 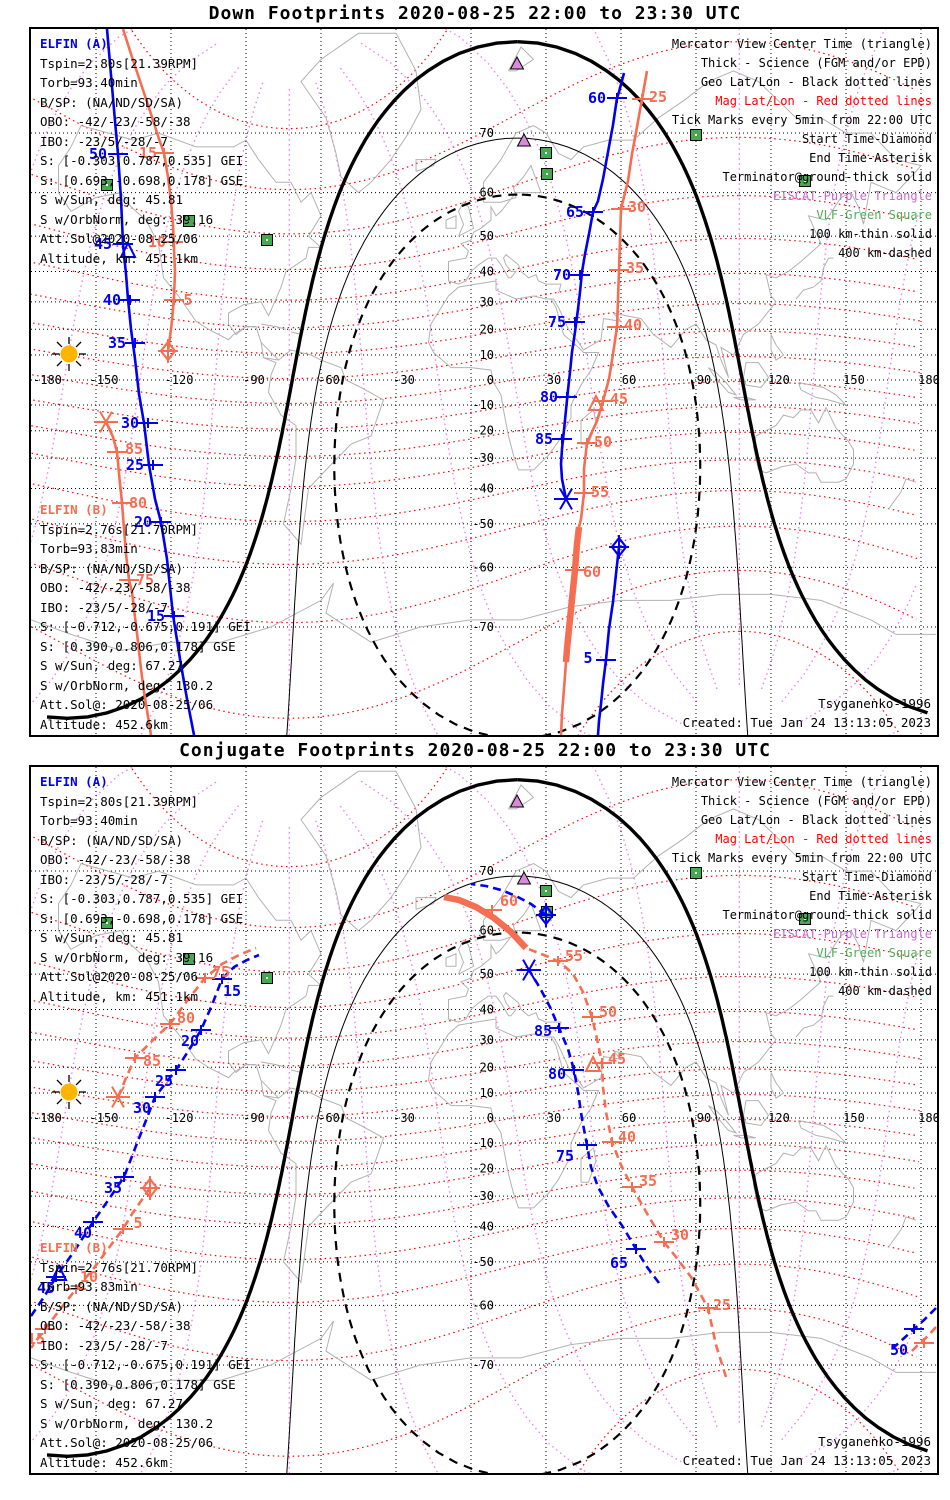 I want to click on svg-text: -30, so click(x=404, y=380).